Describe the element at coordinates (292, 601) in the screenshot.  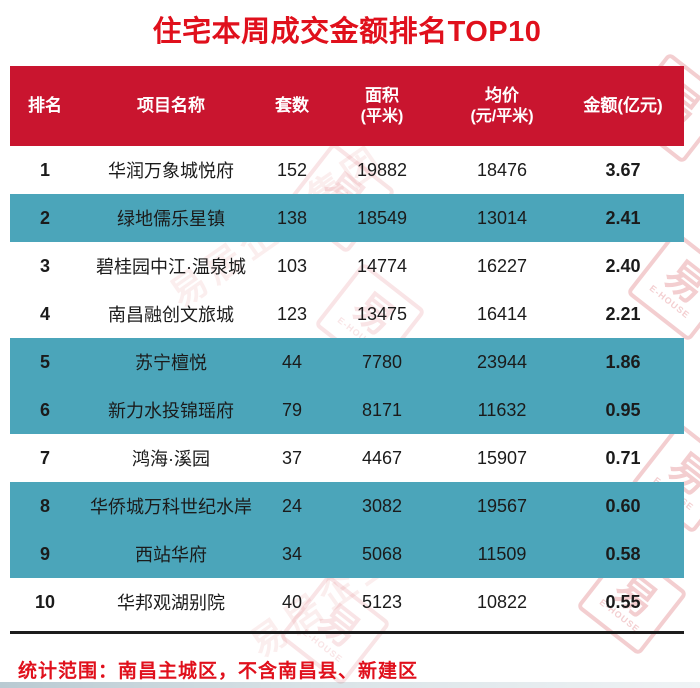
I see `cell-units: 40` at that location.